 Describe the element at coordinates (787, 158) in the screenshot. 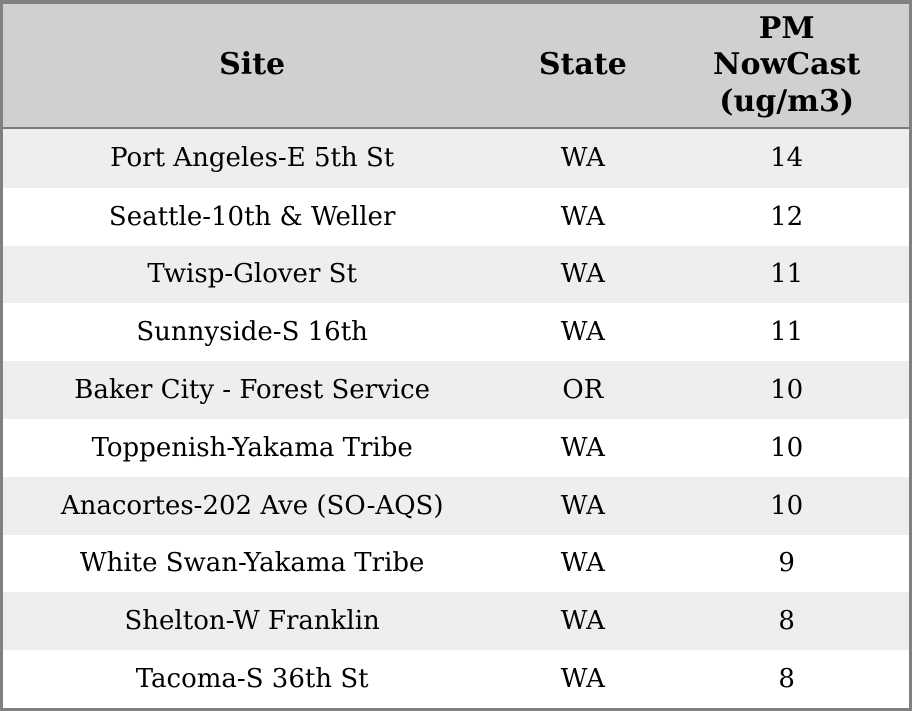

I see `cell-pm-nowcast: 14` at that location.